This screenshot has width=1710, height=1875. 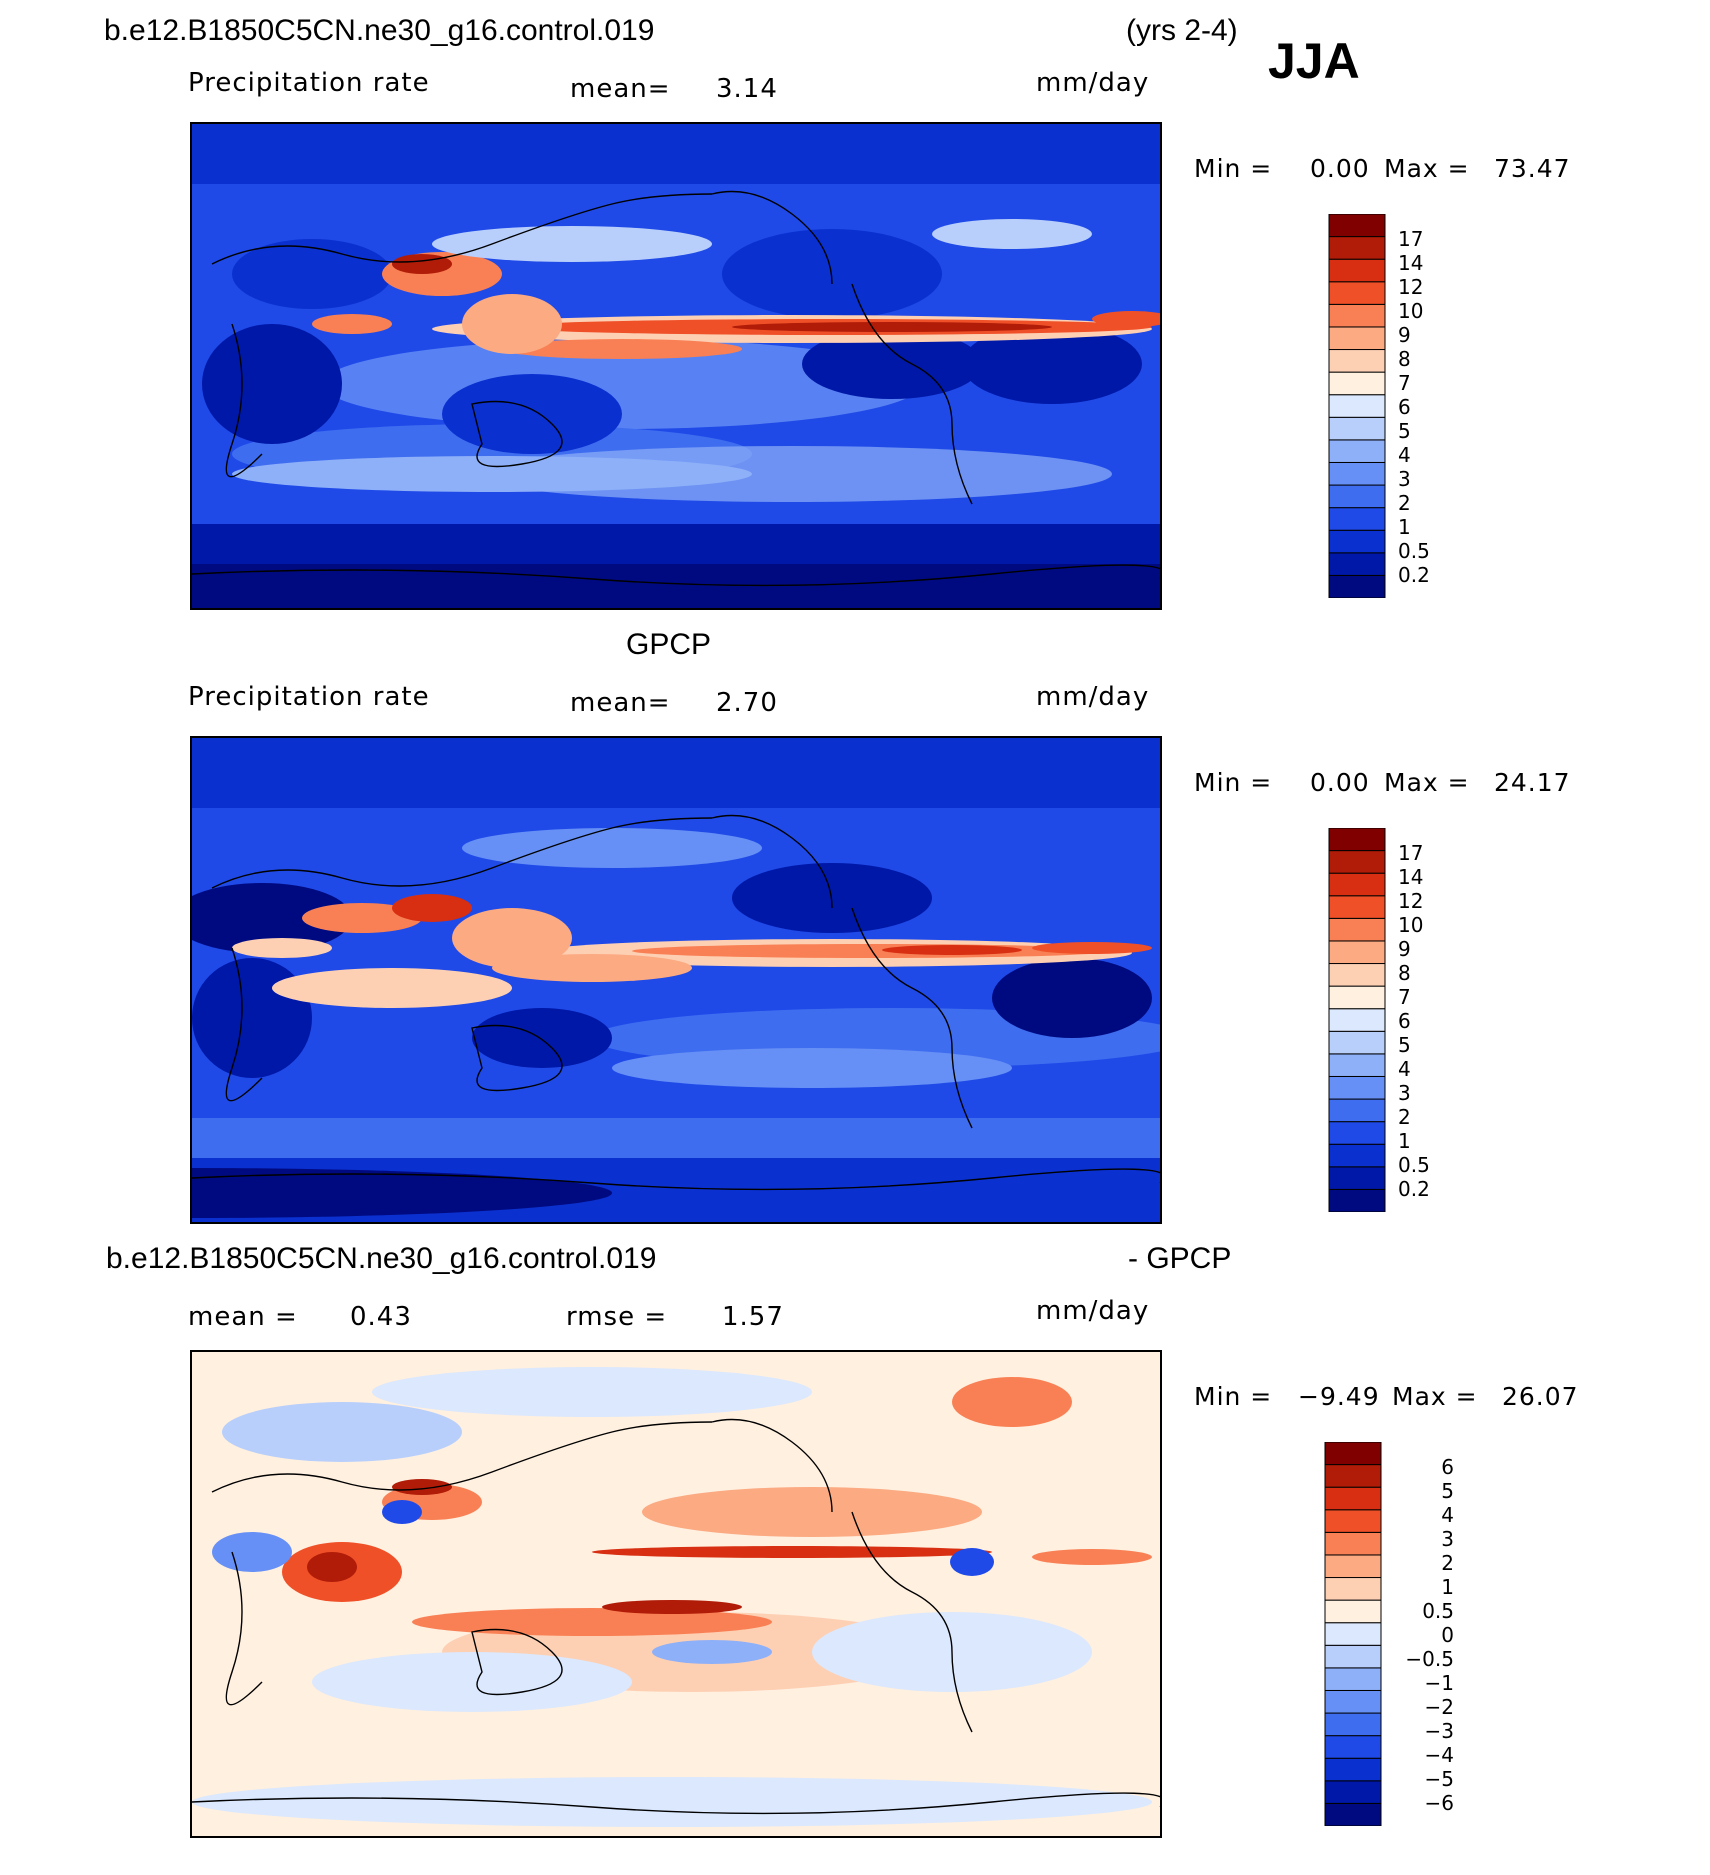 What do you see at coordinates (1340, 168) in the screenshot?
I see `panel-model-min-value: 0.00` at bounding box center [1340, 168].